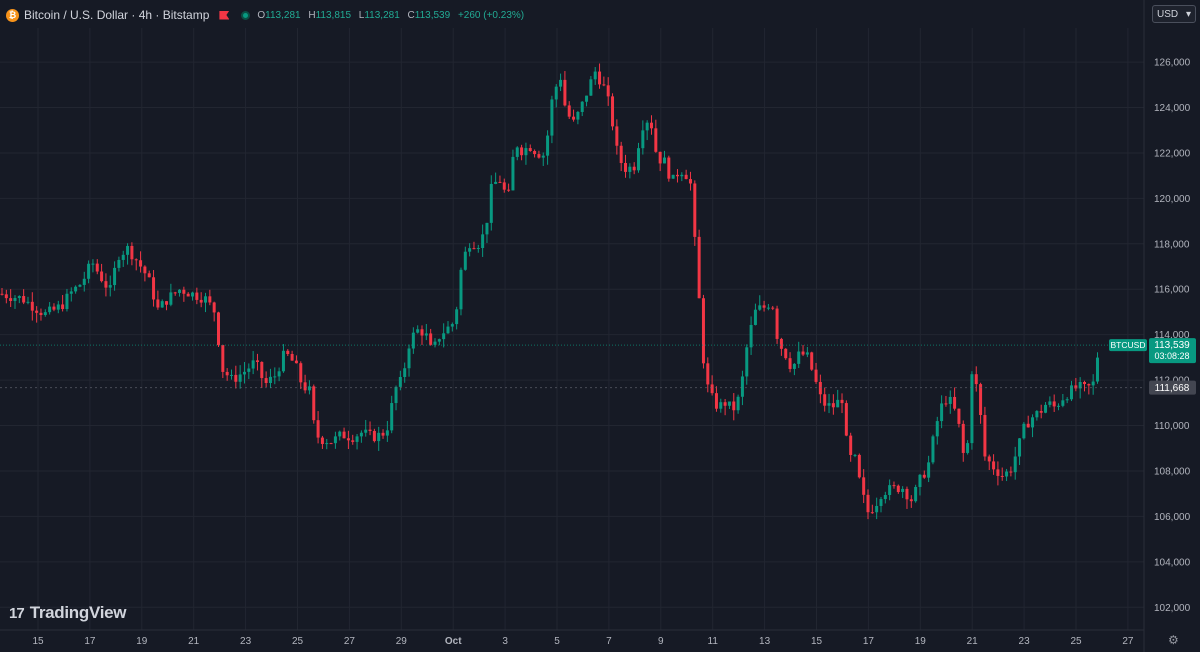  Describe the element at coordinates (17, 613) in the screenshot. I see `tradingview-logo-mark: 17` at that location.